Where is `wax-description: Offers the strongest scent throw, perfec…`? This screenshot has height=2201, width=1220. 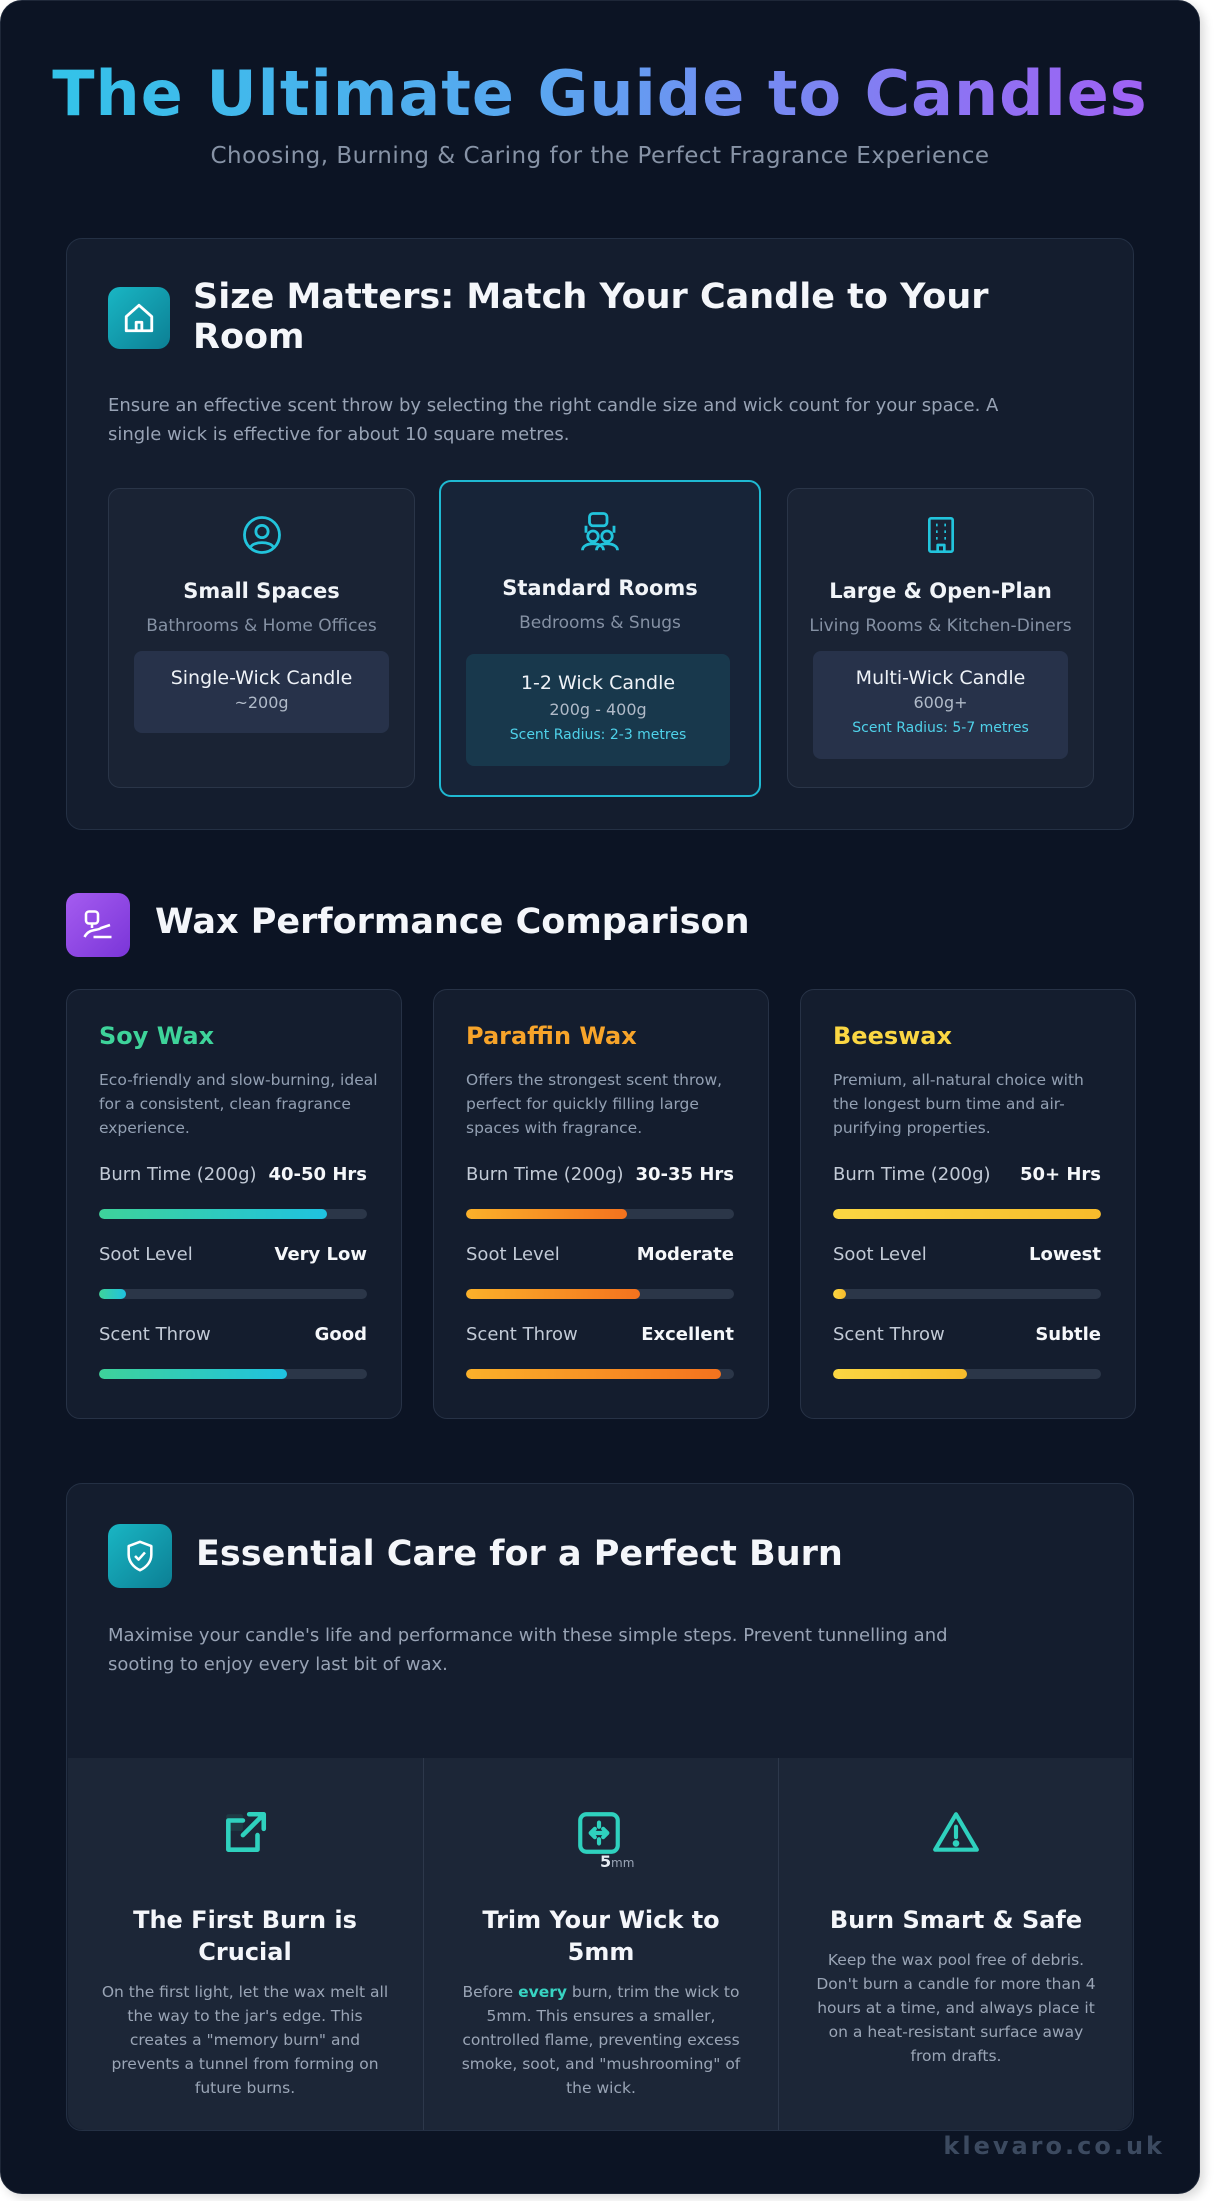 wax-description: Offers the strongest scent throw, perfec… is located at coordinates (594, 1104).